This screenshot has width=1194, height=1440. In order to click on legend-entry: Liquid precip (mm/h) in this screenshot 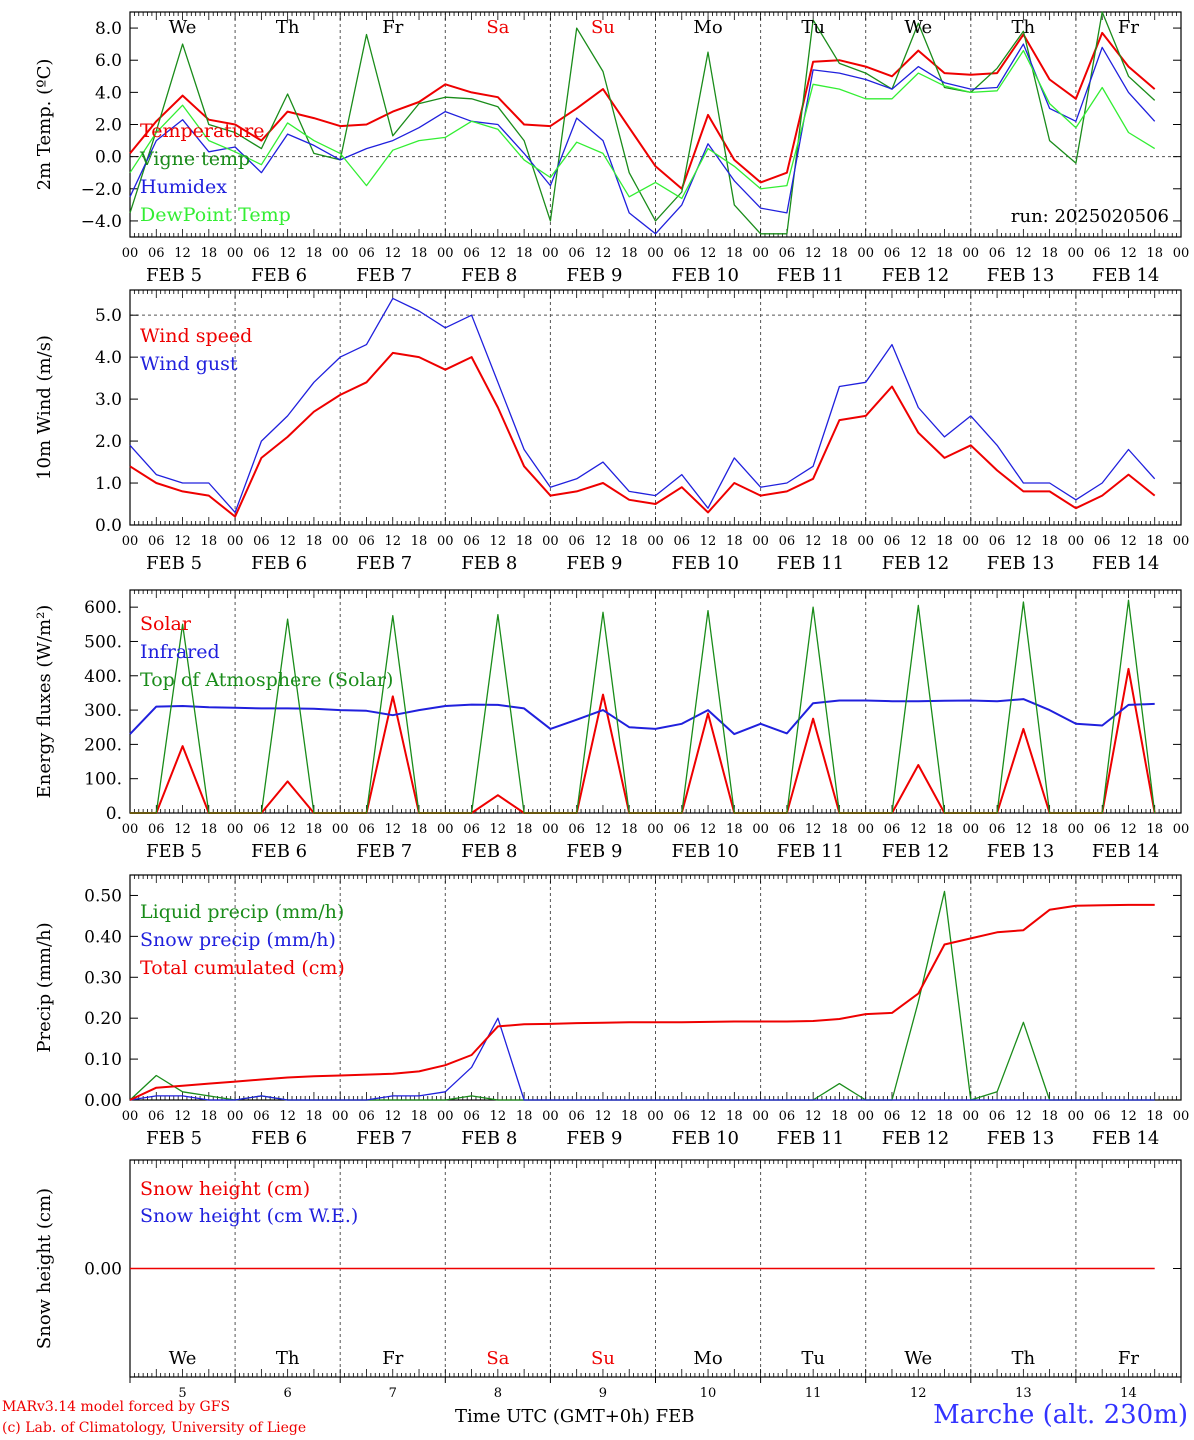, I will do `click(242, 912)`.